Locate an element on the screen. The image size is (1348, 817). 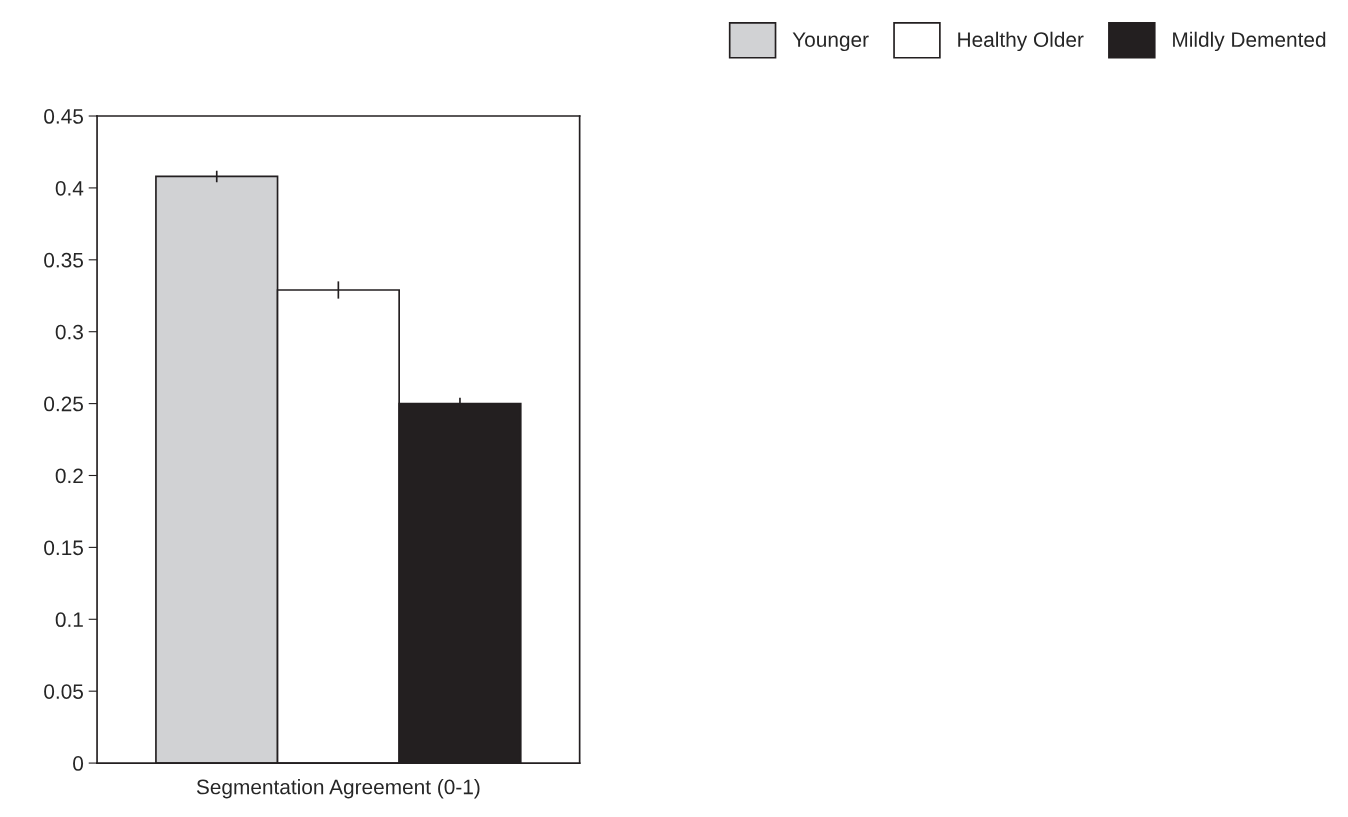
y-tick-label: 0.4 is located at coordinates (69, 188).